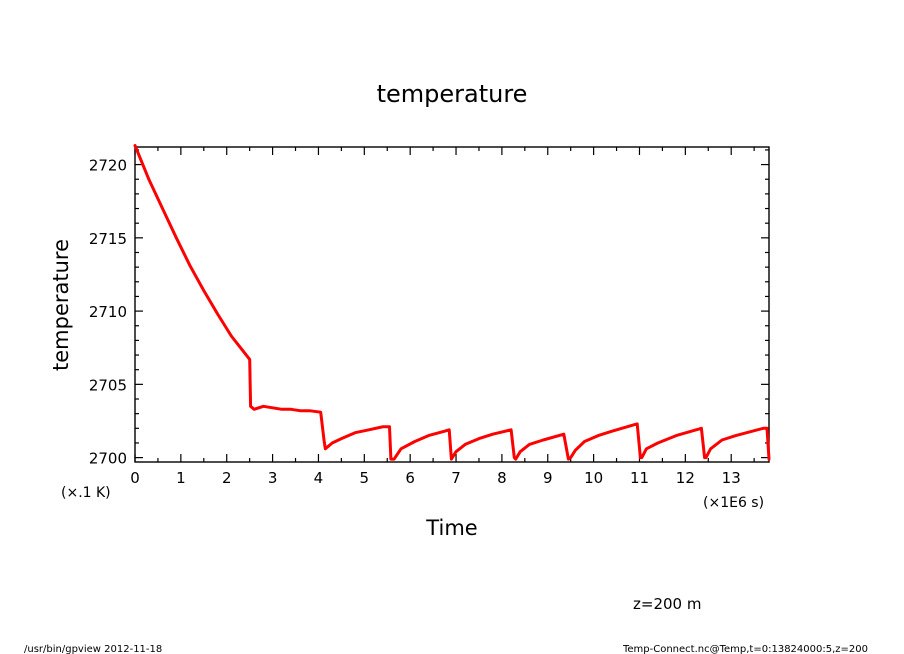  What do you see at coordinates (731, 478) in the screenshot?
I see `x-tick-label: 13` at bounding box center [731, 478].